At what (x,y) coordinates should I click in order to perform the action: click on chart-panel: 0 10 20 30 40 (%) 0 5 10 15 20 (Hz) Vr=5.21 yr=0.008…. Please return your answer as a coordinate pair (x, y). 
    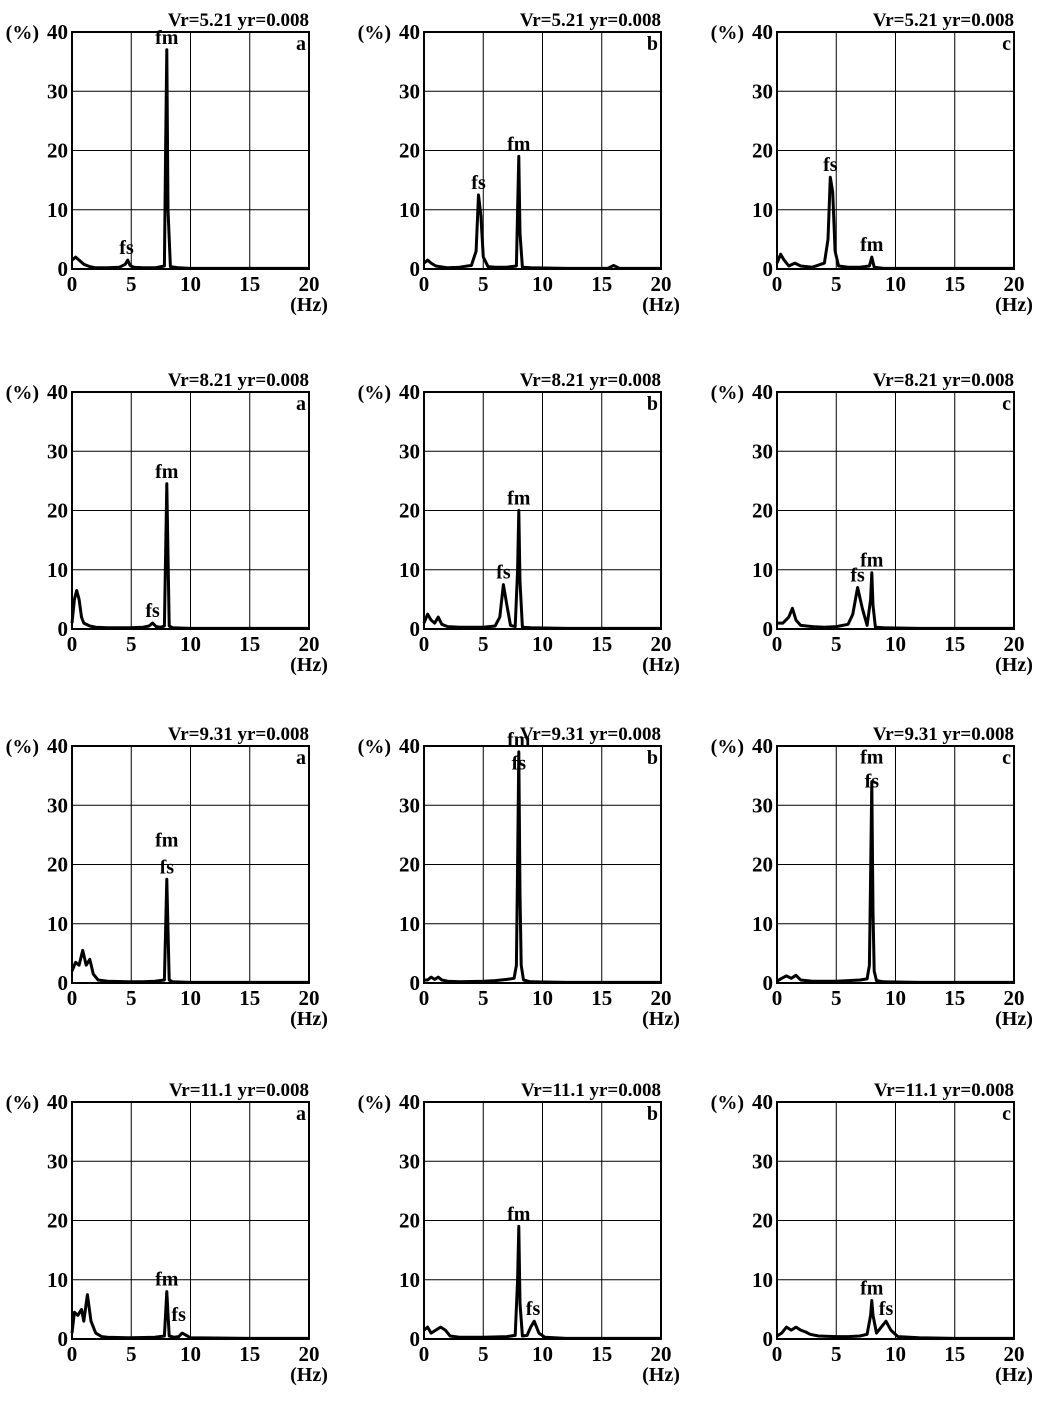
    Looking at the image, I should click on (525, 173).